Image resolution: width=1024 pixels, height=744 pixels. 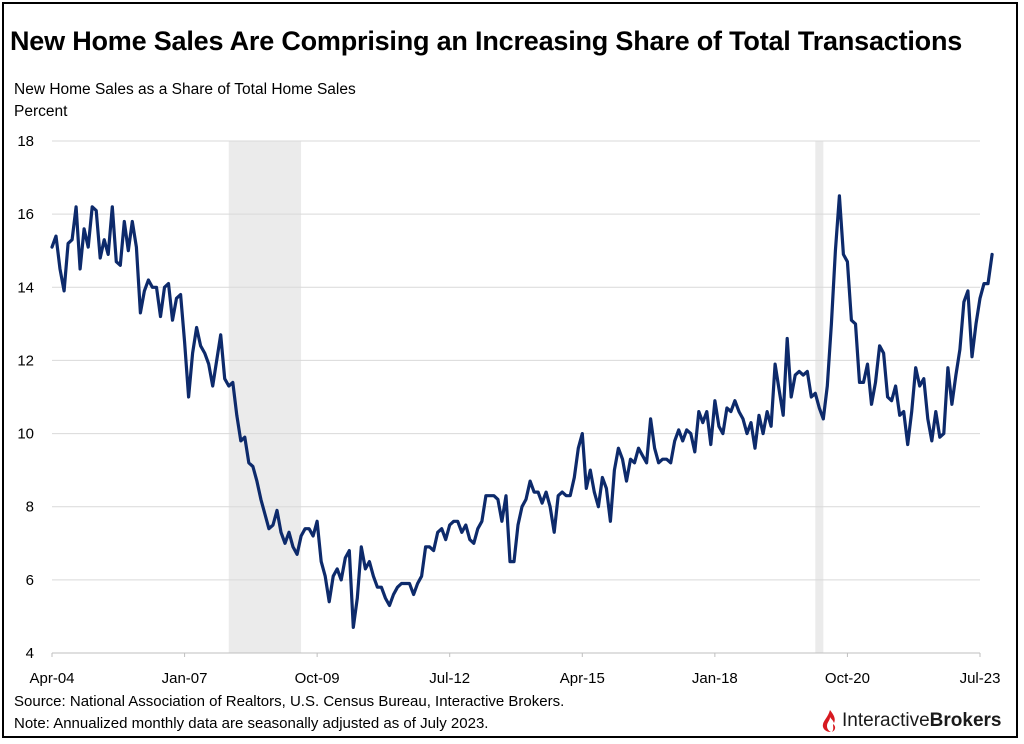 What do you see at coordinates (317, 678) in the screenshot?
I see `x-tick-label-Oct-09: Oct-09` at bounding box center [317, 678].